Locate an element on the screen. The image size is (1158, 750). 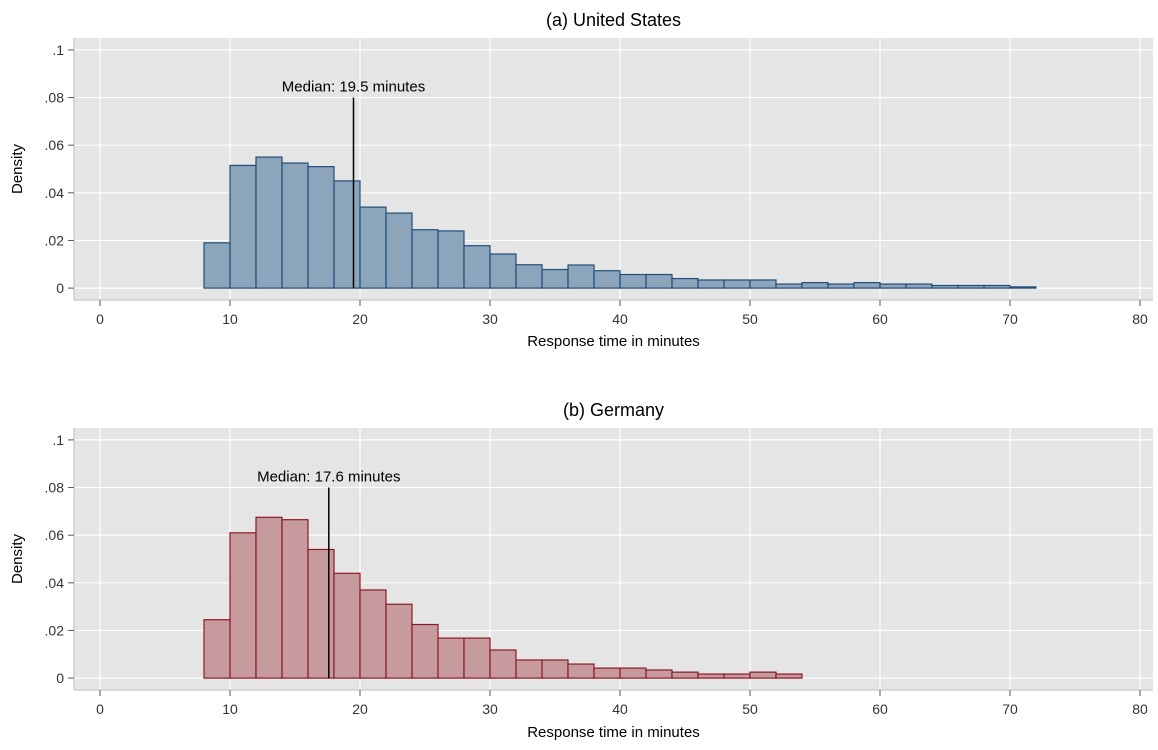
median-label: Median: 17.6 minutes is located at coordinates (328, 477).